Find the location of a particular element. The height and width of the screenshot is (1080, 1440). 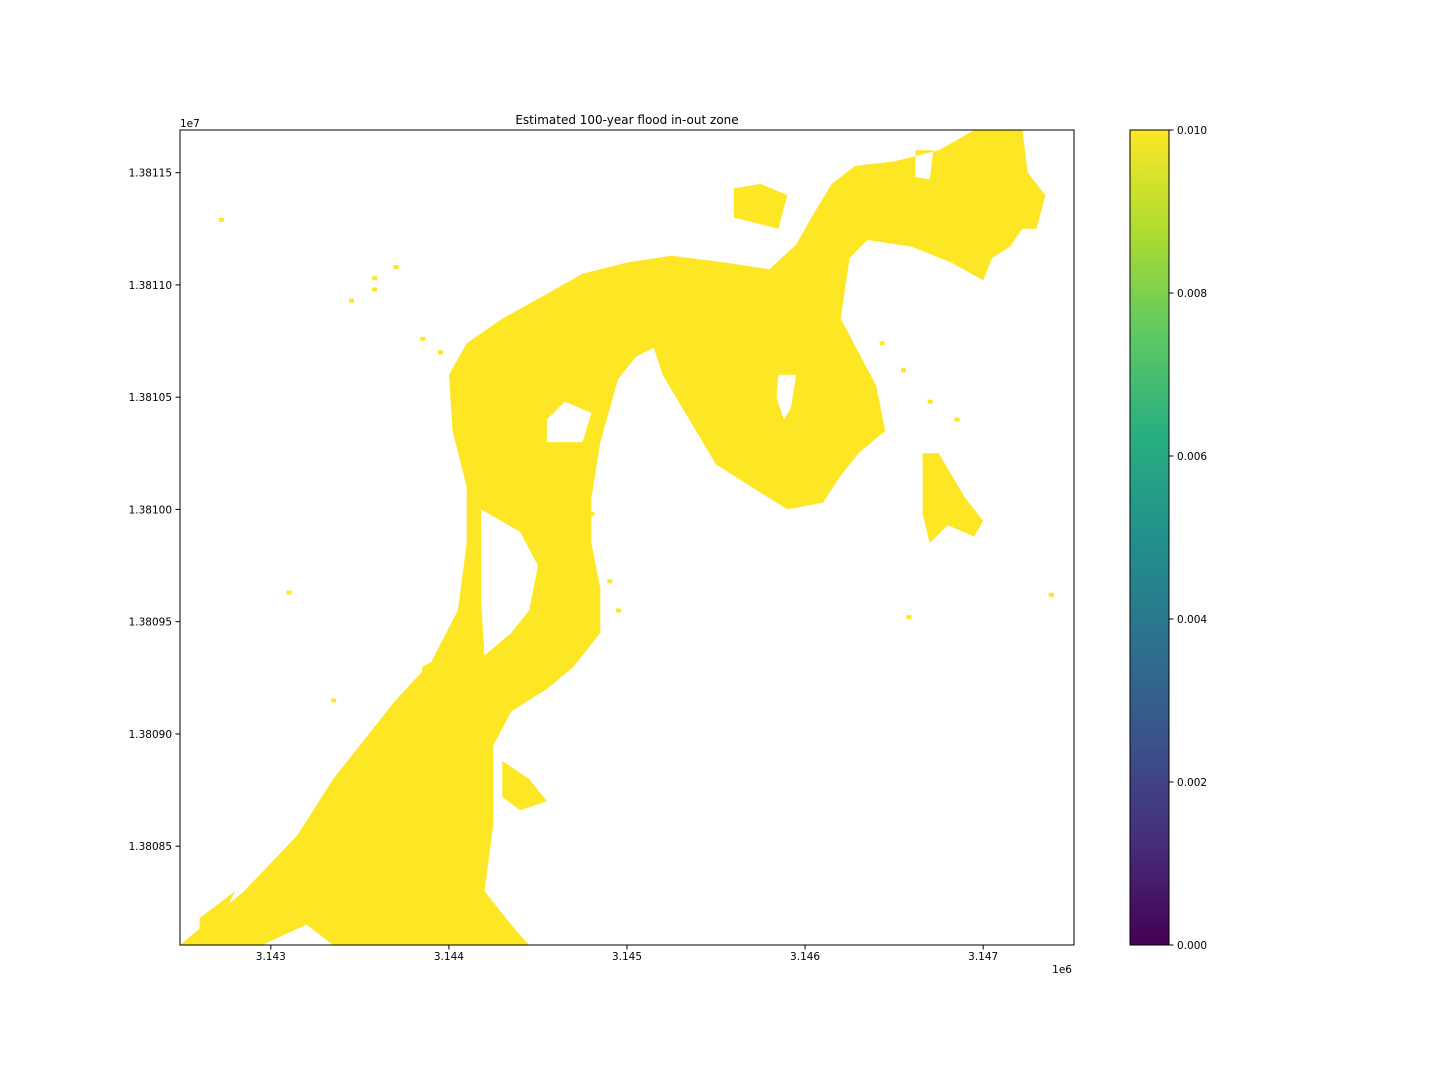

colorbar-tick-label-5: 0.010 is located at coordinates (1192, 131).